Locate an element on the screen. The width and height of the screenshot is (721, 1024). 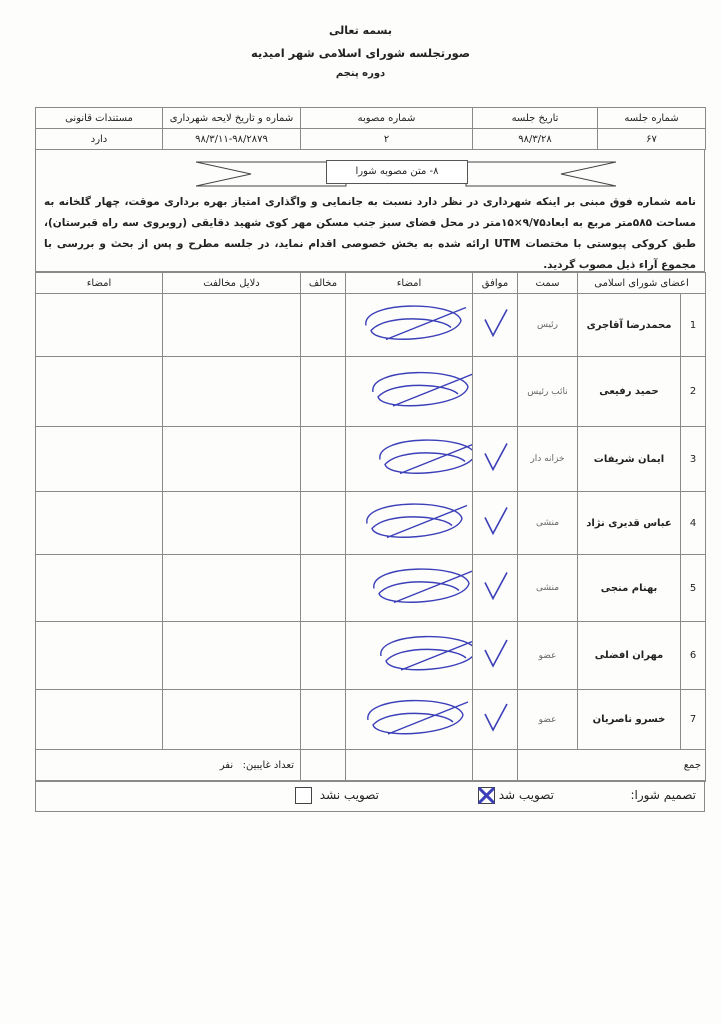
member-name: بهنام منجی is located at coordinates (629, 588).